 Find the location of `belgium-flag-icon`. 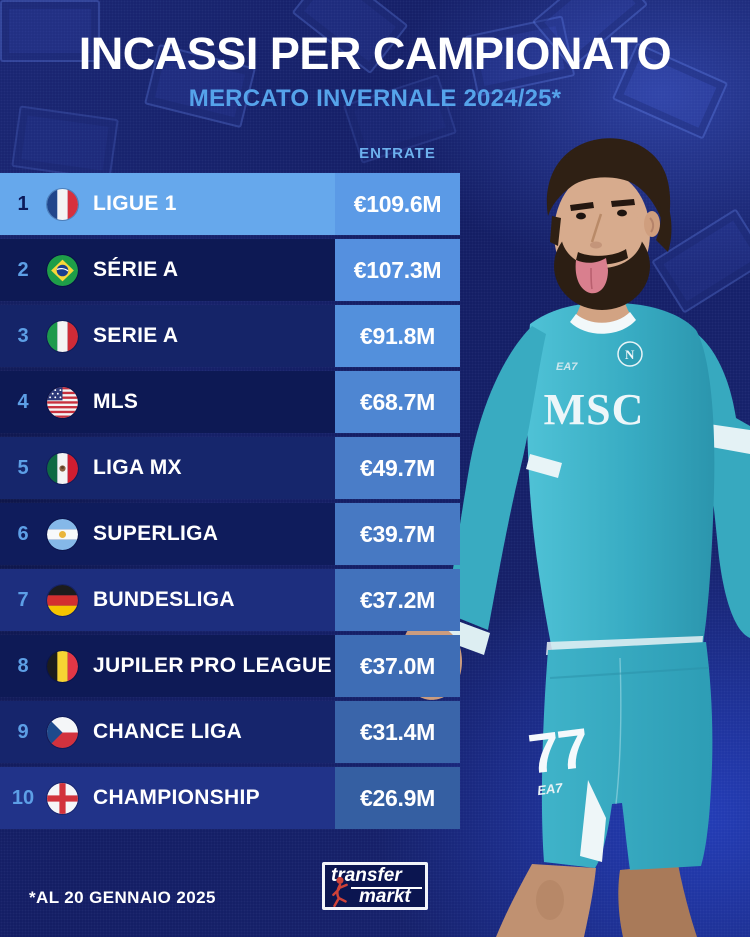

belgium-flag-icon is located at coordinates (62, 666).